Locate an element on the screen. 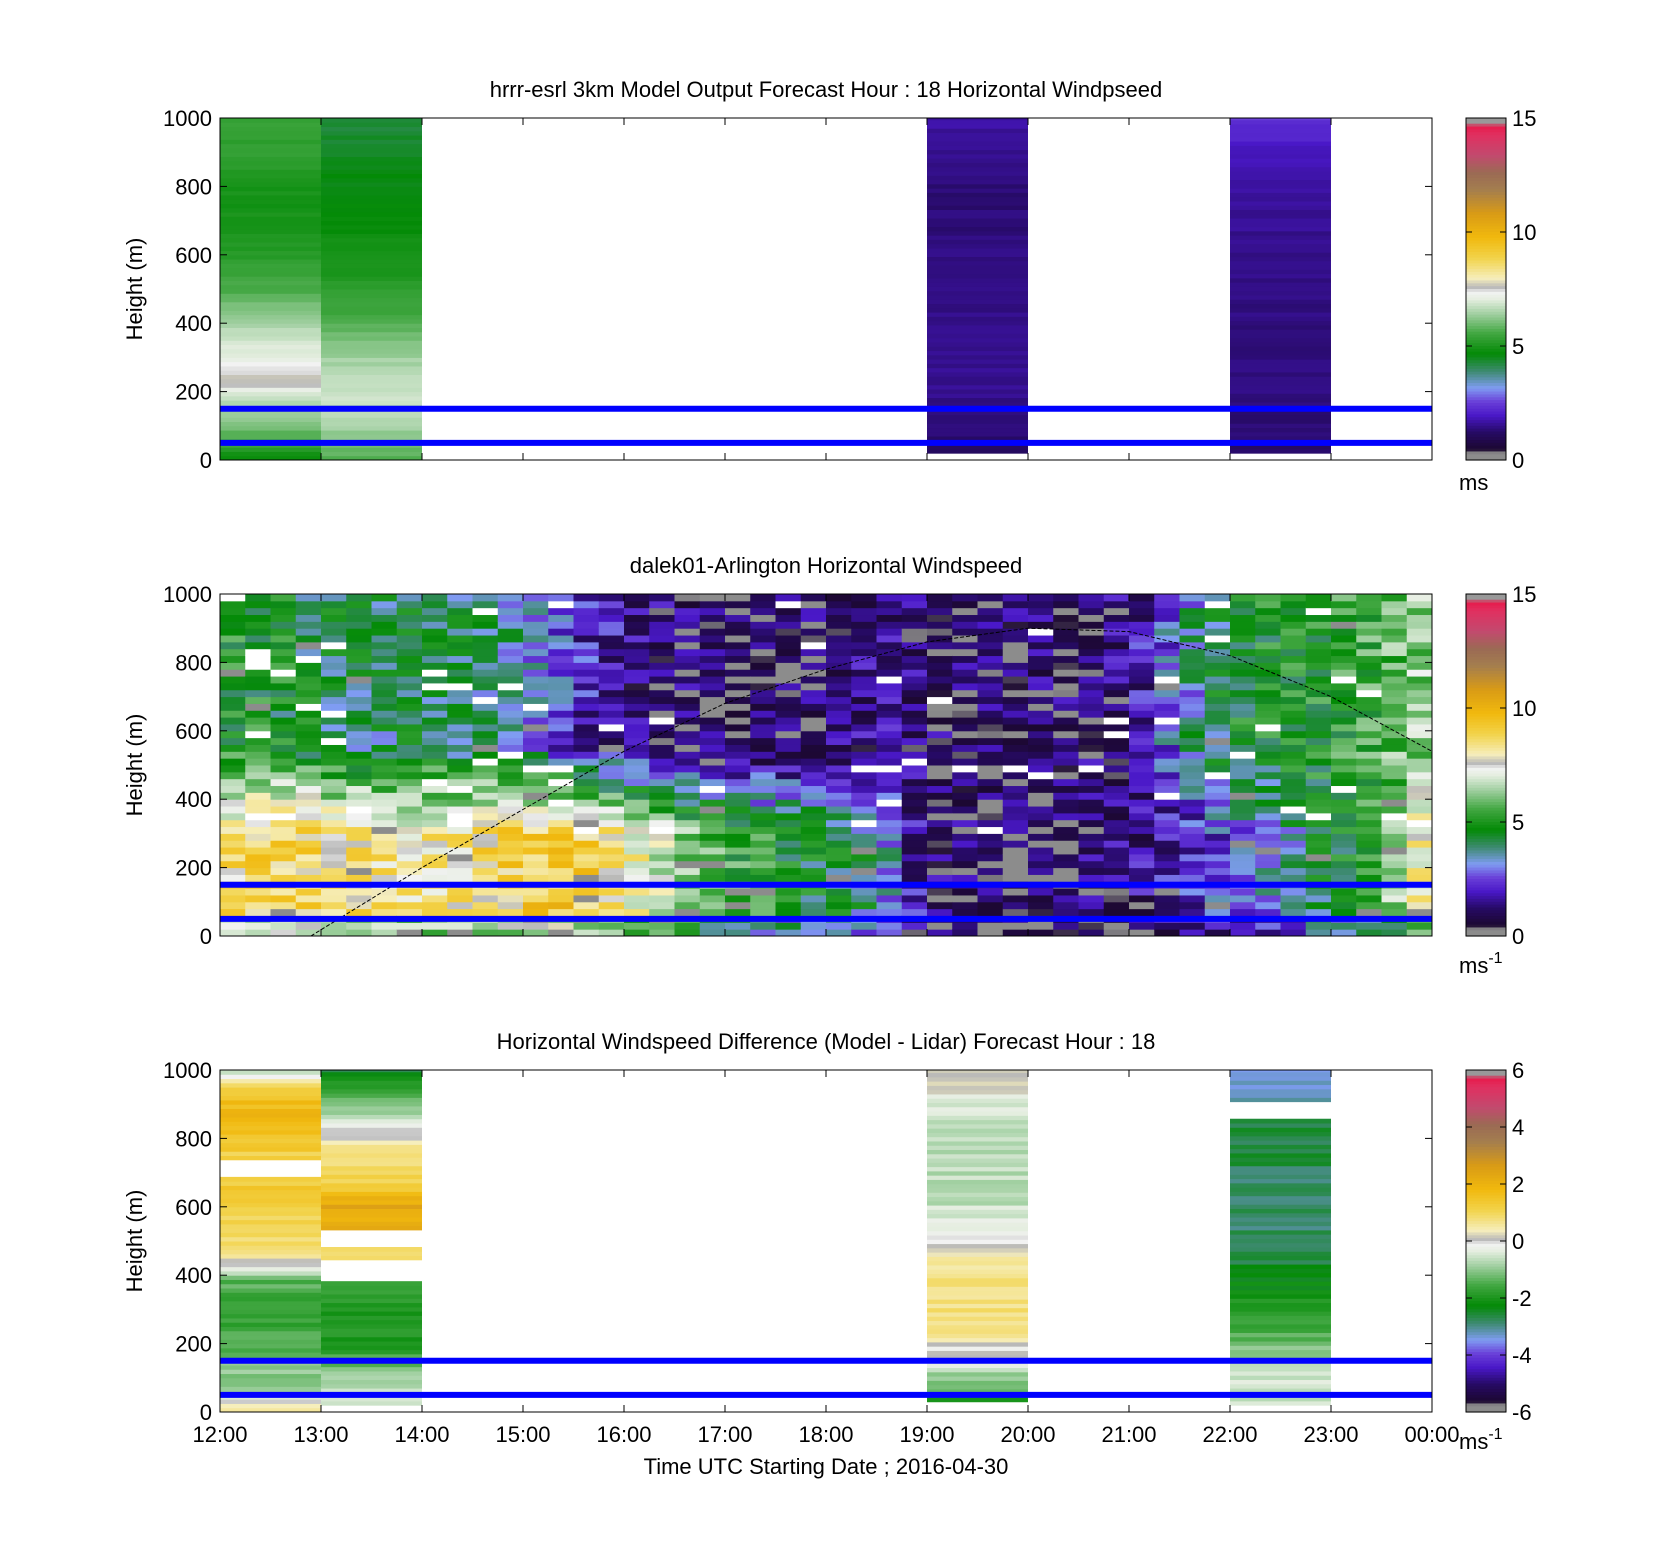  colorbar-tick-label: 10 is located at coordinates (1524, 708).